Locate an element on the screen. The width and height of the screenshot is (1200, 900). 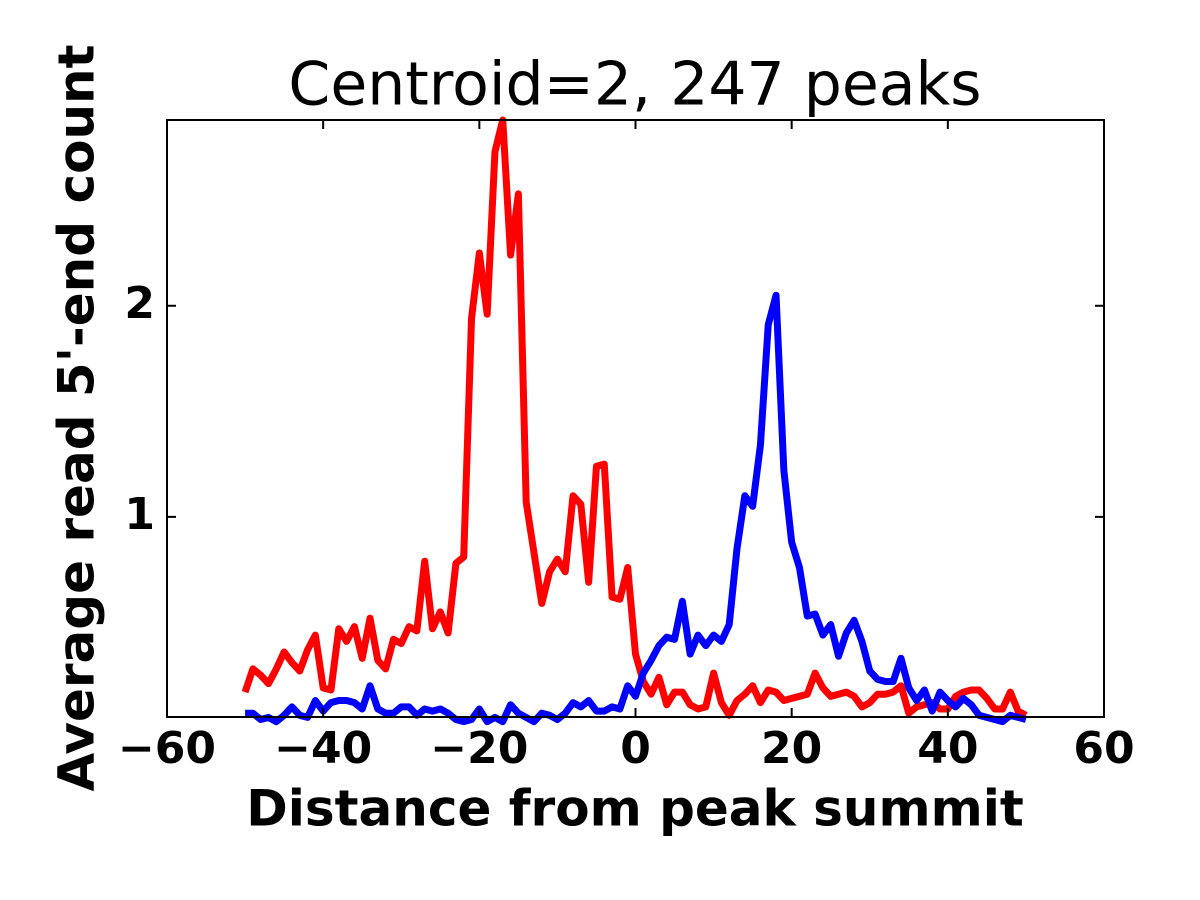
x-tick-label: 20 is located at coordinates (791, 748).